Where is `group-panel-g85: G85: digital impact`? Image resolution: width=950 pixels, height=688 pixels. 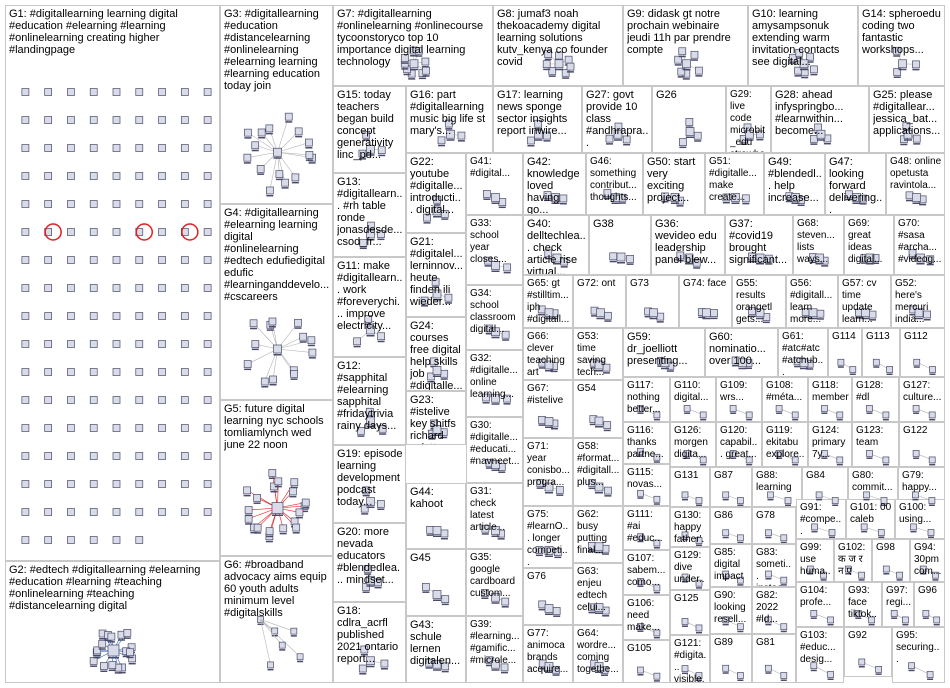
group-panel-g85: G85: digital impact is located at coordinates (731, 565).